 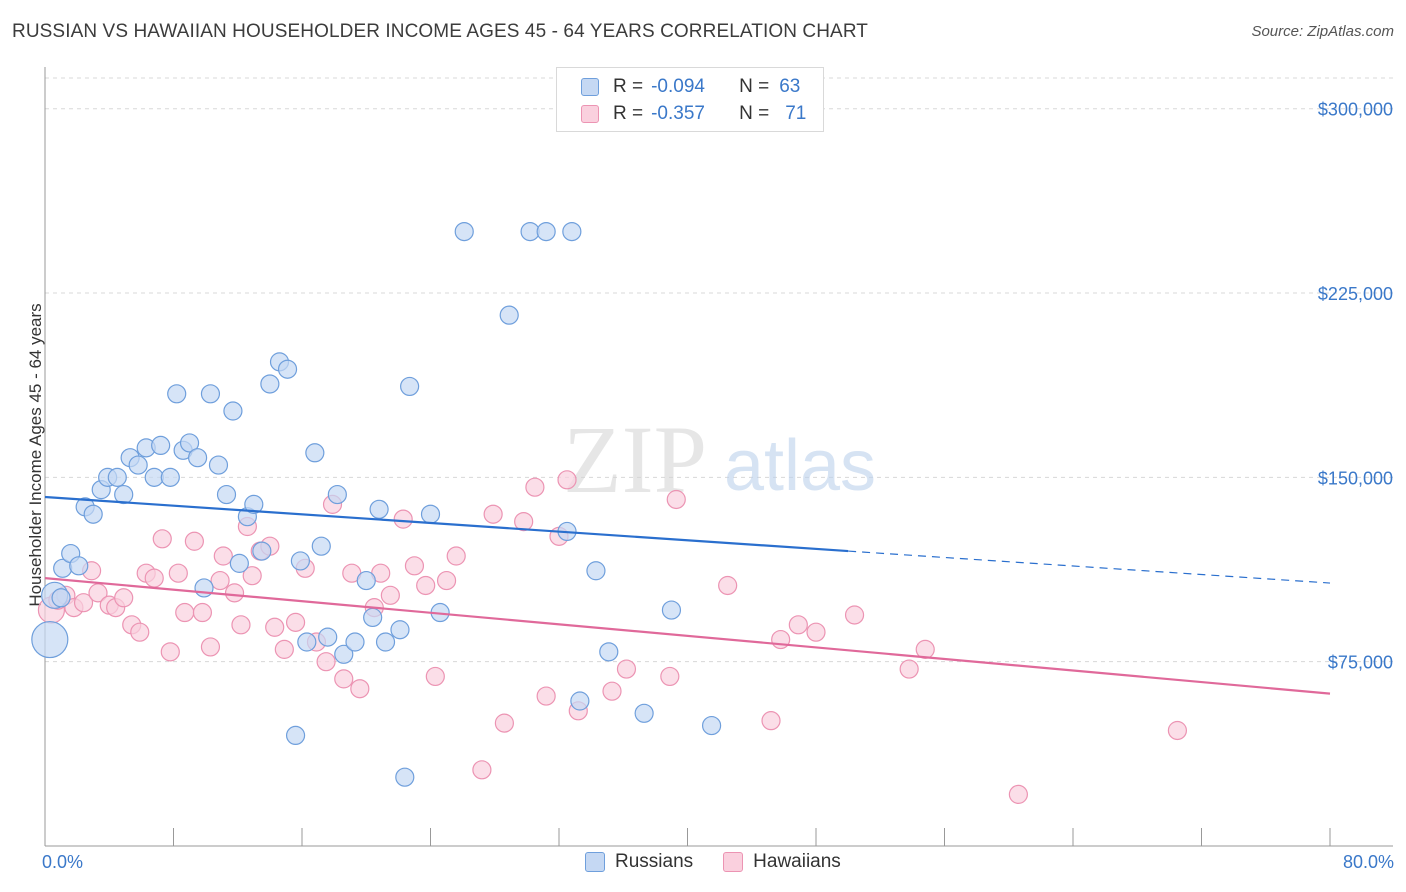 What do you see at coordinates (1355, 294) in the screenshot?
I see `y-tick-label: $225,000` at bounding box center [1355, 294].